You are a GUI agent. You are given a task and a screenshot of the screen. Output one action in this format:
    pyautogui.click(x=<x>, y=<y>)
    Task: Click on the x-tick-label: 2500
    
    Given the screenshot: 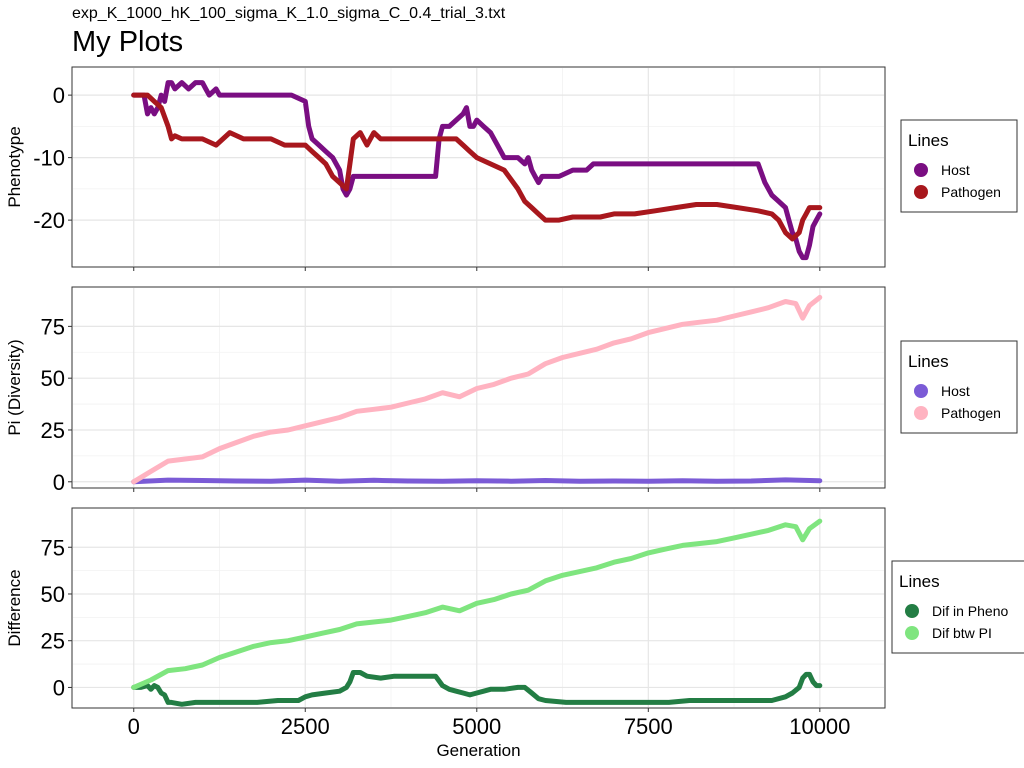 What is the action you would take?
    pyautogui.click(x=305, y=726)
    